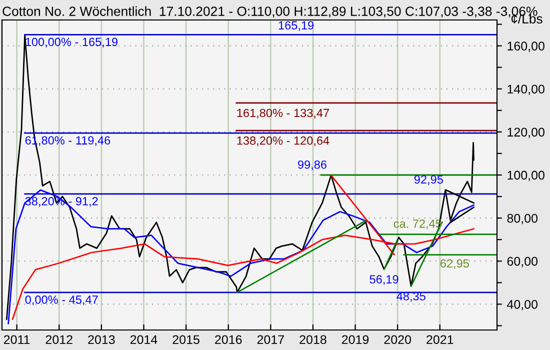 This screenshot has height=350, width=550. I want to click on y-tick-label: 160,00, so click(526, 47).